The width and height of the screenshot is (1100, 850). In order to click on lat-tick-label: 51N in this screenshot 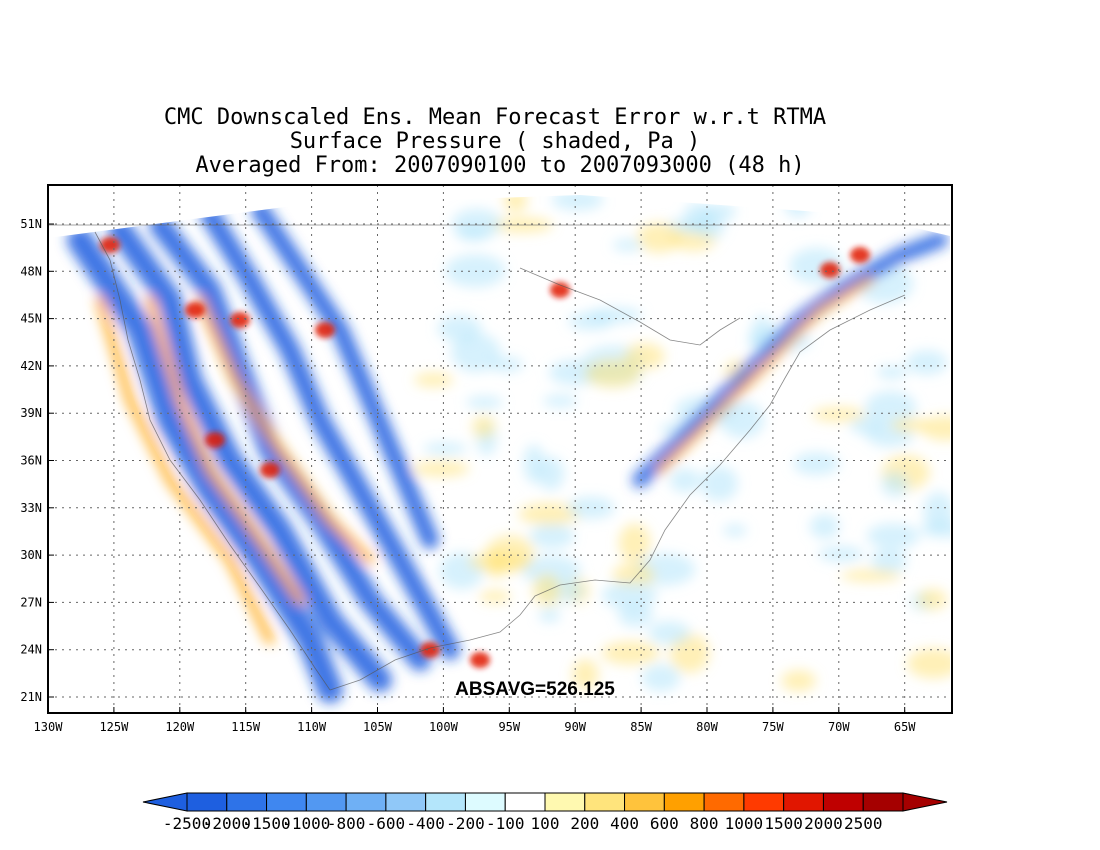, I will do `click(31, 224)`.